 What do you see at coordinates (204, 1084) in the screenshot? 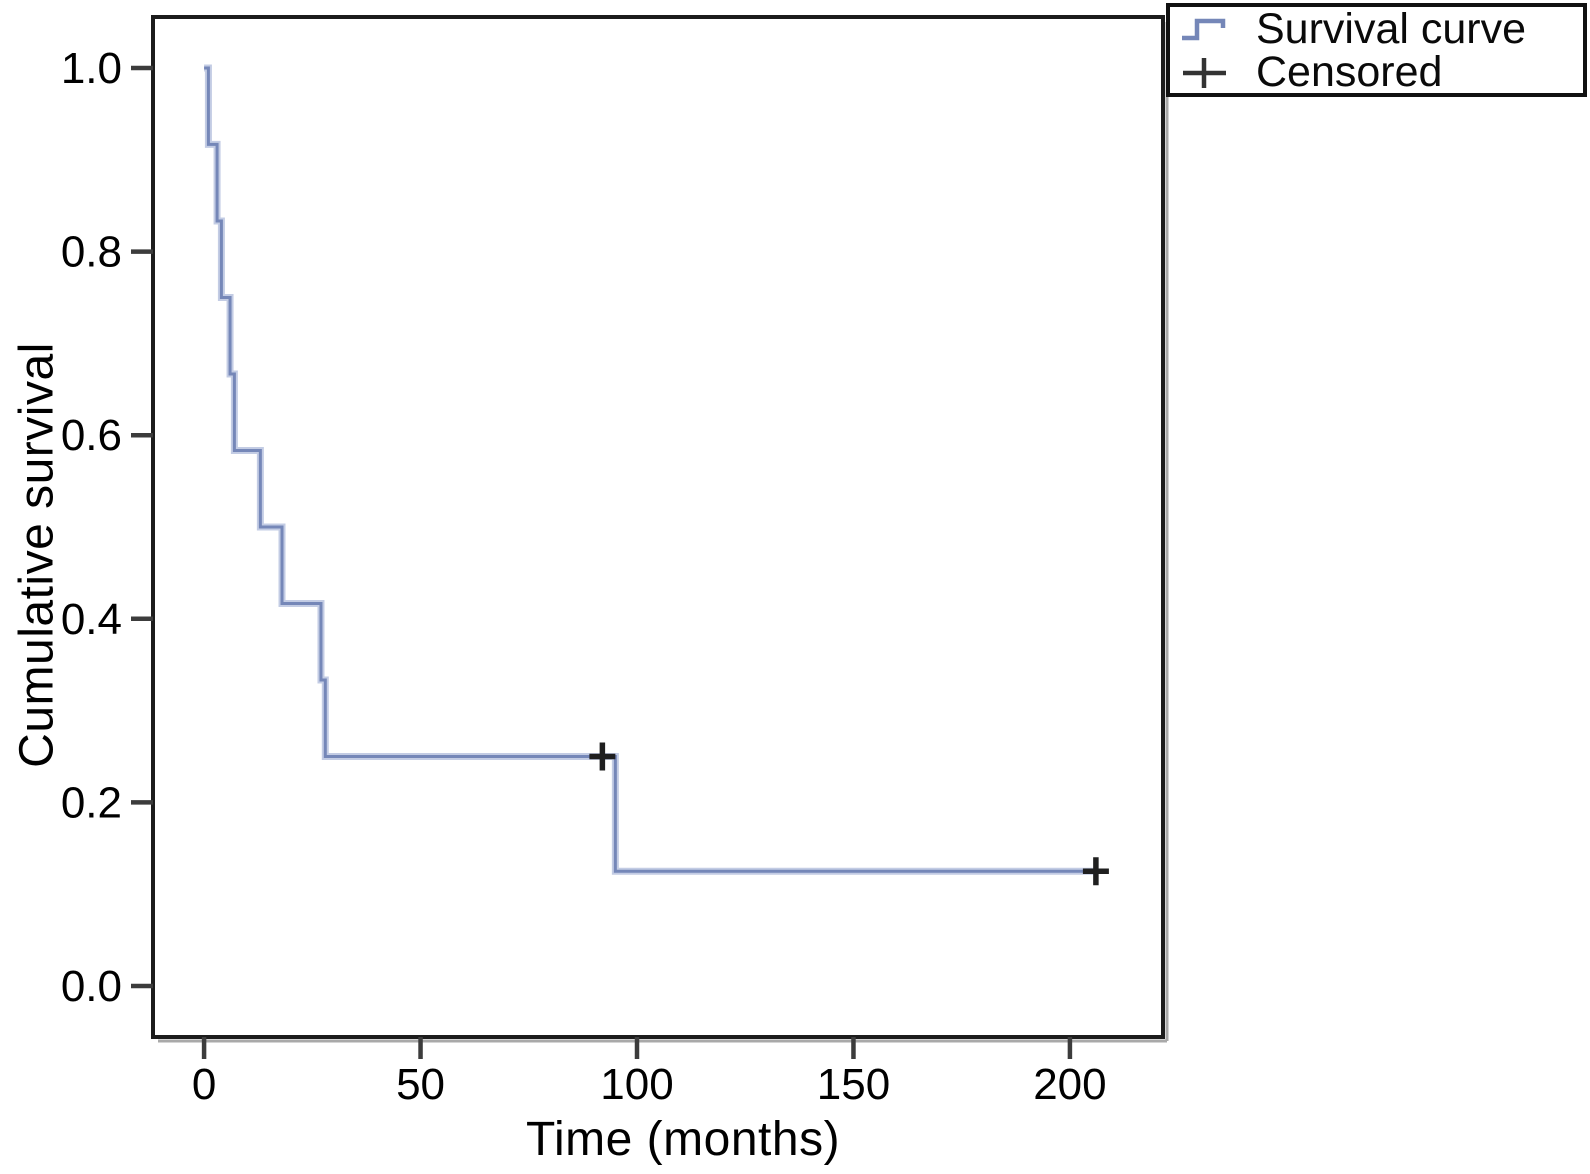
I see `x-tick-label: 0` at bounding box center [204, 1084].